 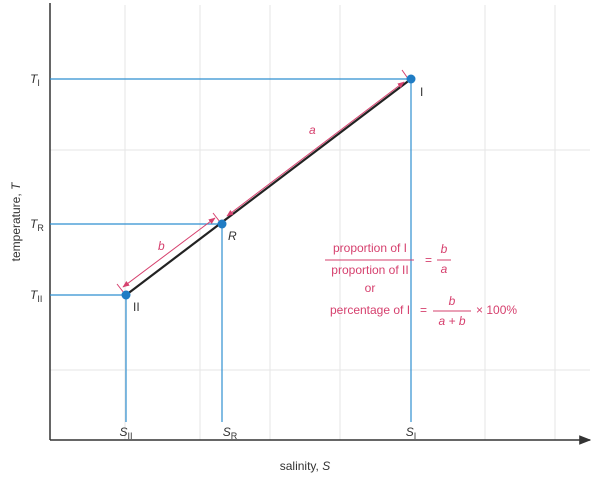 What do you see at coordinates (267, 433) in the screenshot?
I see `salinity-labels: SII SR SI` at bounding box center [267, 433].